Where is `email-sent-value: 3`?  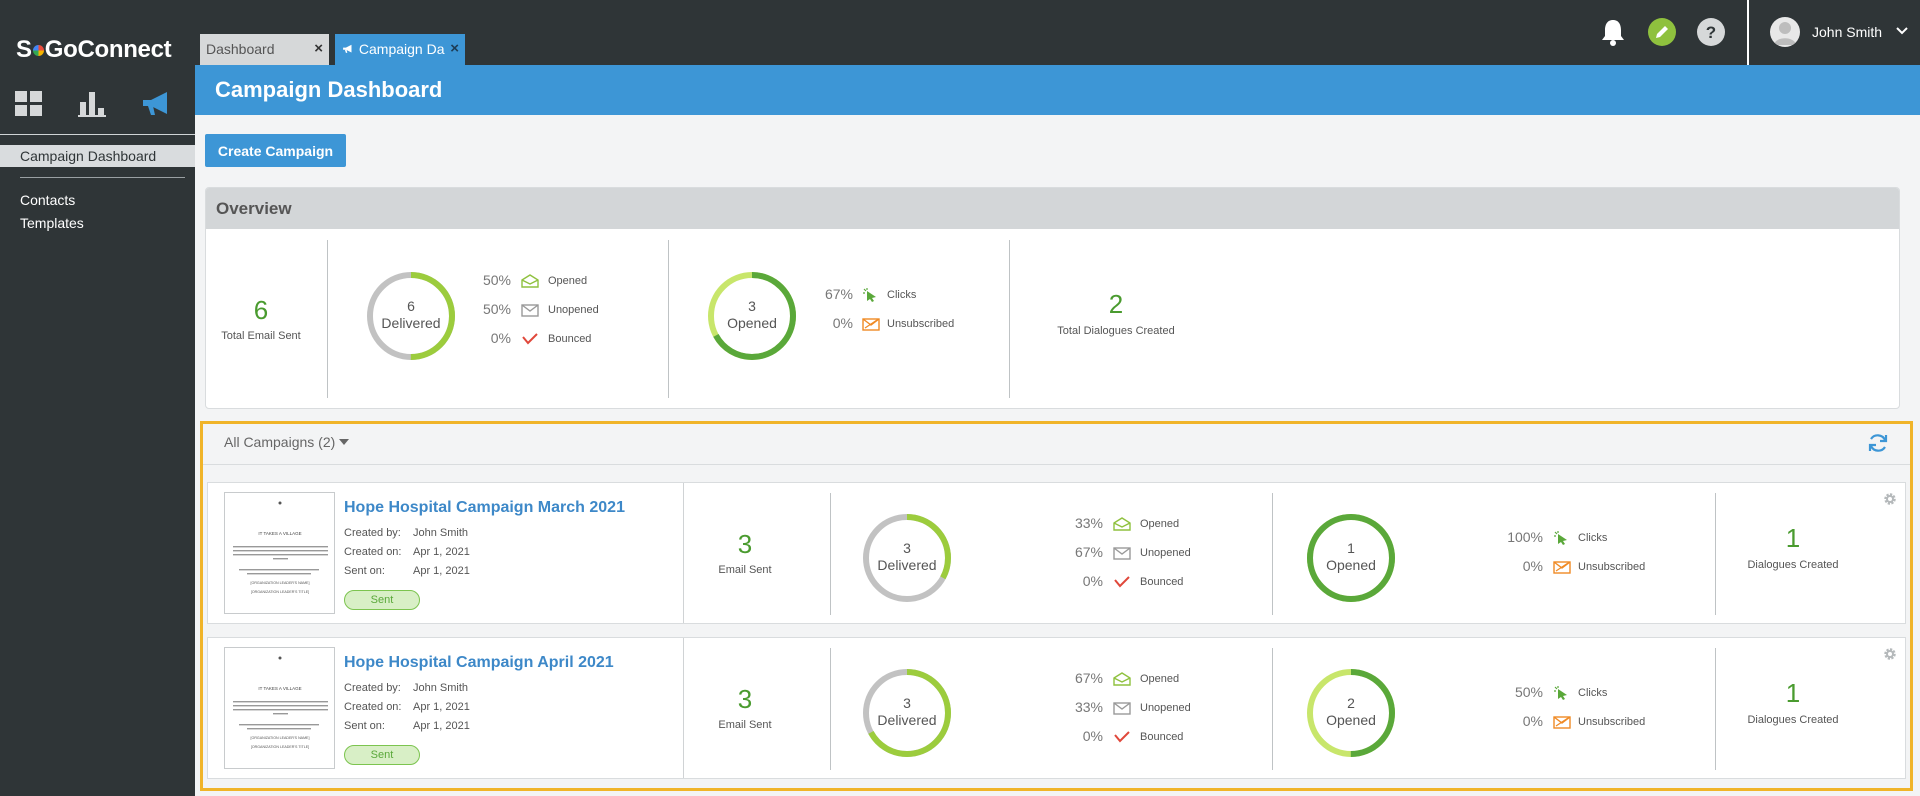 email-sent-value: 3 is located at coordinates (745, 544).